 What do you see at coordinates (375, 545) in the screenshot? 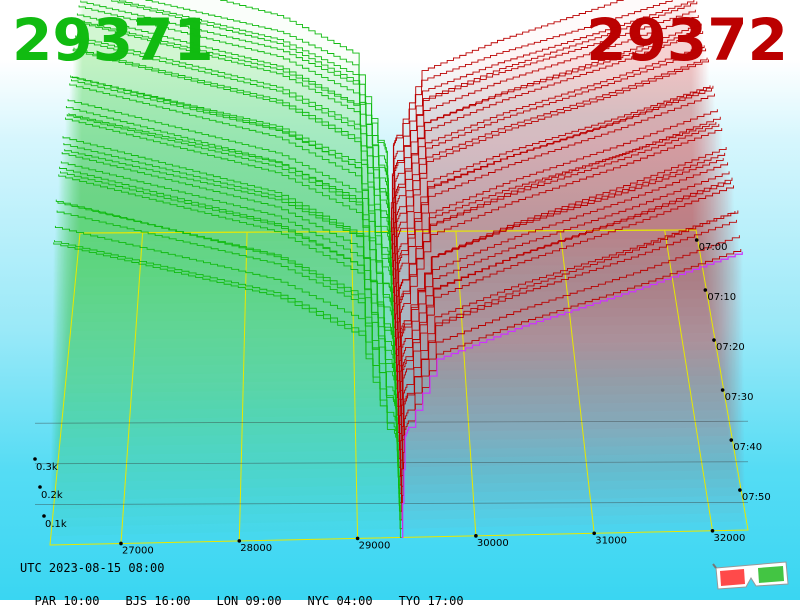
I see `x-tick-label-29000: 29000` at bounding box center [375, 545].